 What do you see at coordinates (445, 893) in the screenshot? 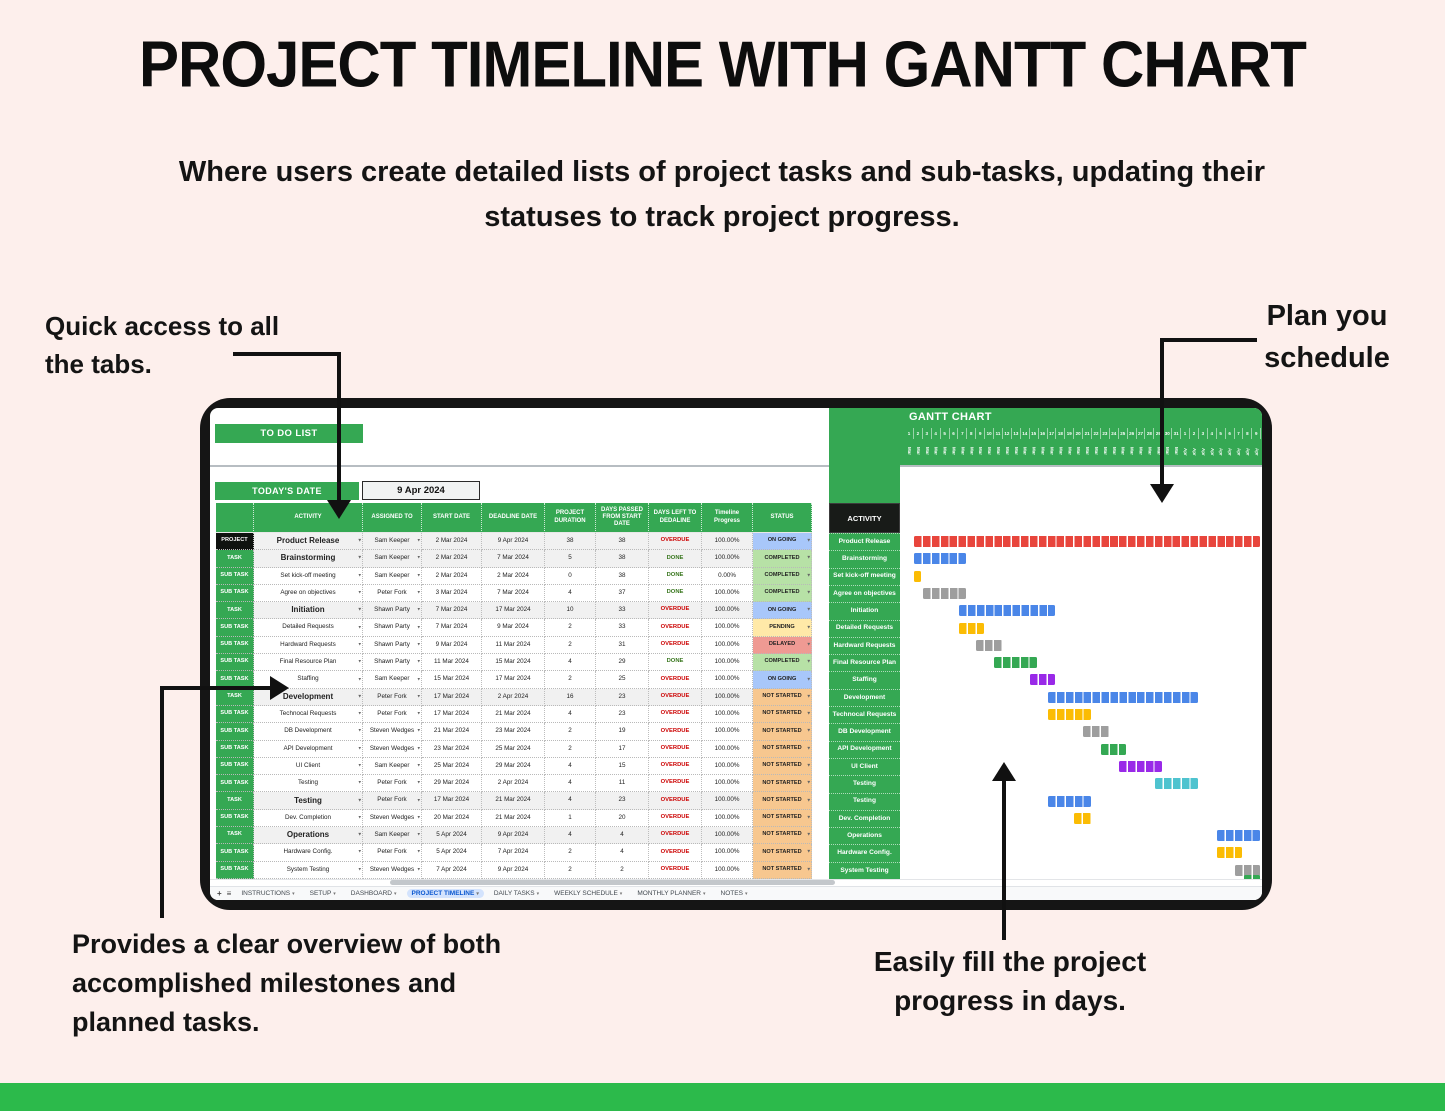
I see `sheet-tab-project-timeline: PROJECT TIMELINE ▾` at bounding box center [445, 893].